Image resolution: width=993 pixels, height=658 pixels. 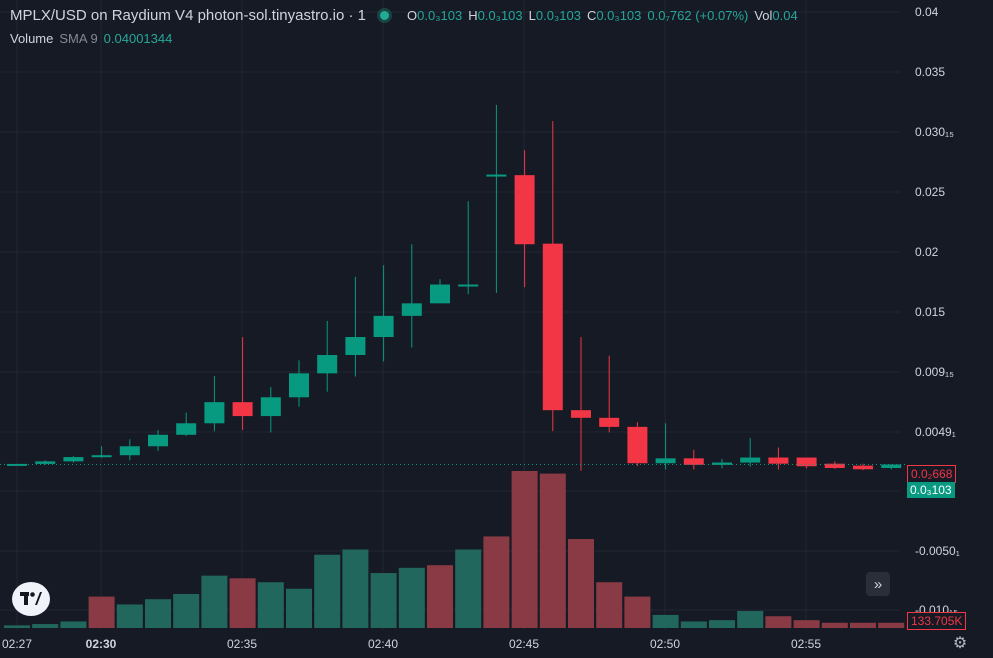 I want to click on x-tick-label: 02:40, so click(x=383, y=644).